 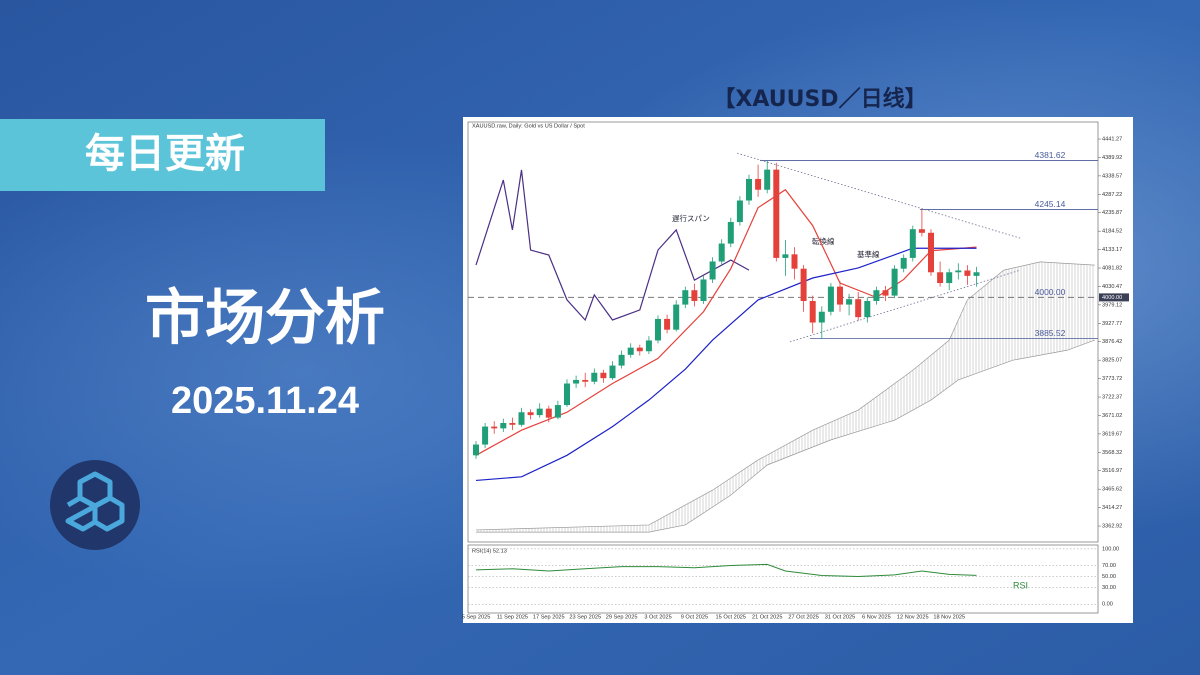 I want to click on x-tick-label: 5 Sep 2025, so click(x=476, y=617).